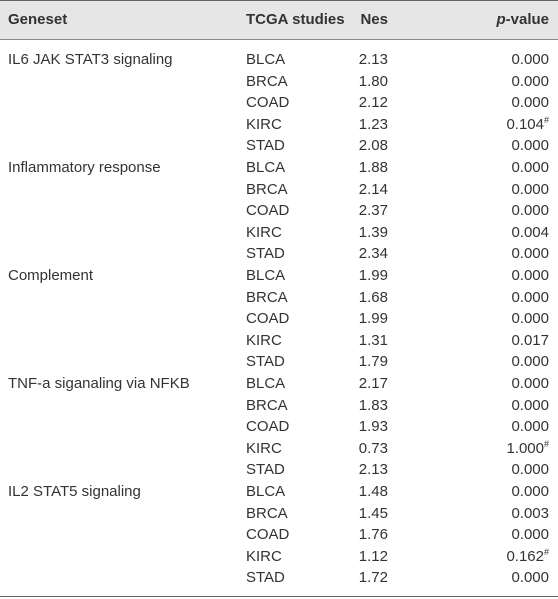 The height and width of the screenshot is (599, 558). I want to click on pvalue: 0.004, so click(530, 232).